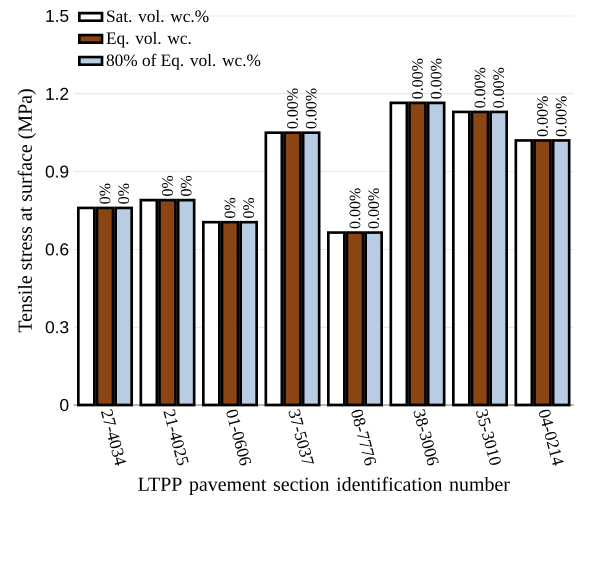  Describe the element at coordinates (113, 437) in the screenshot. I see `x-tick-label: 27-4034` at that location.